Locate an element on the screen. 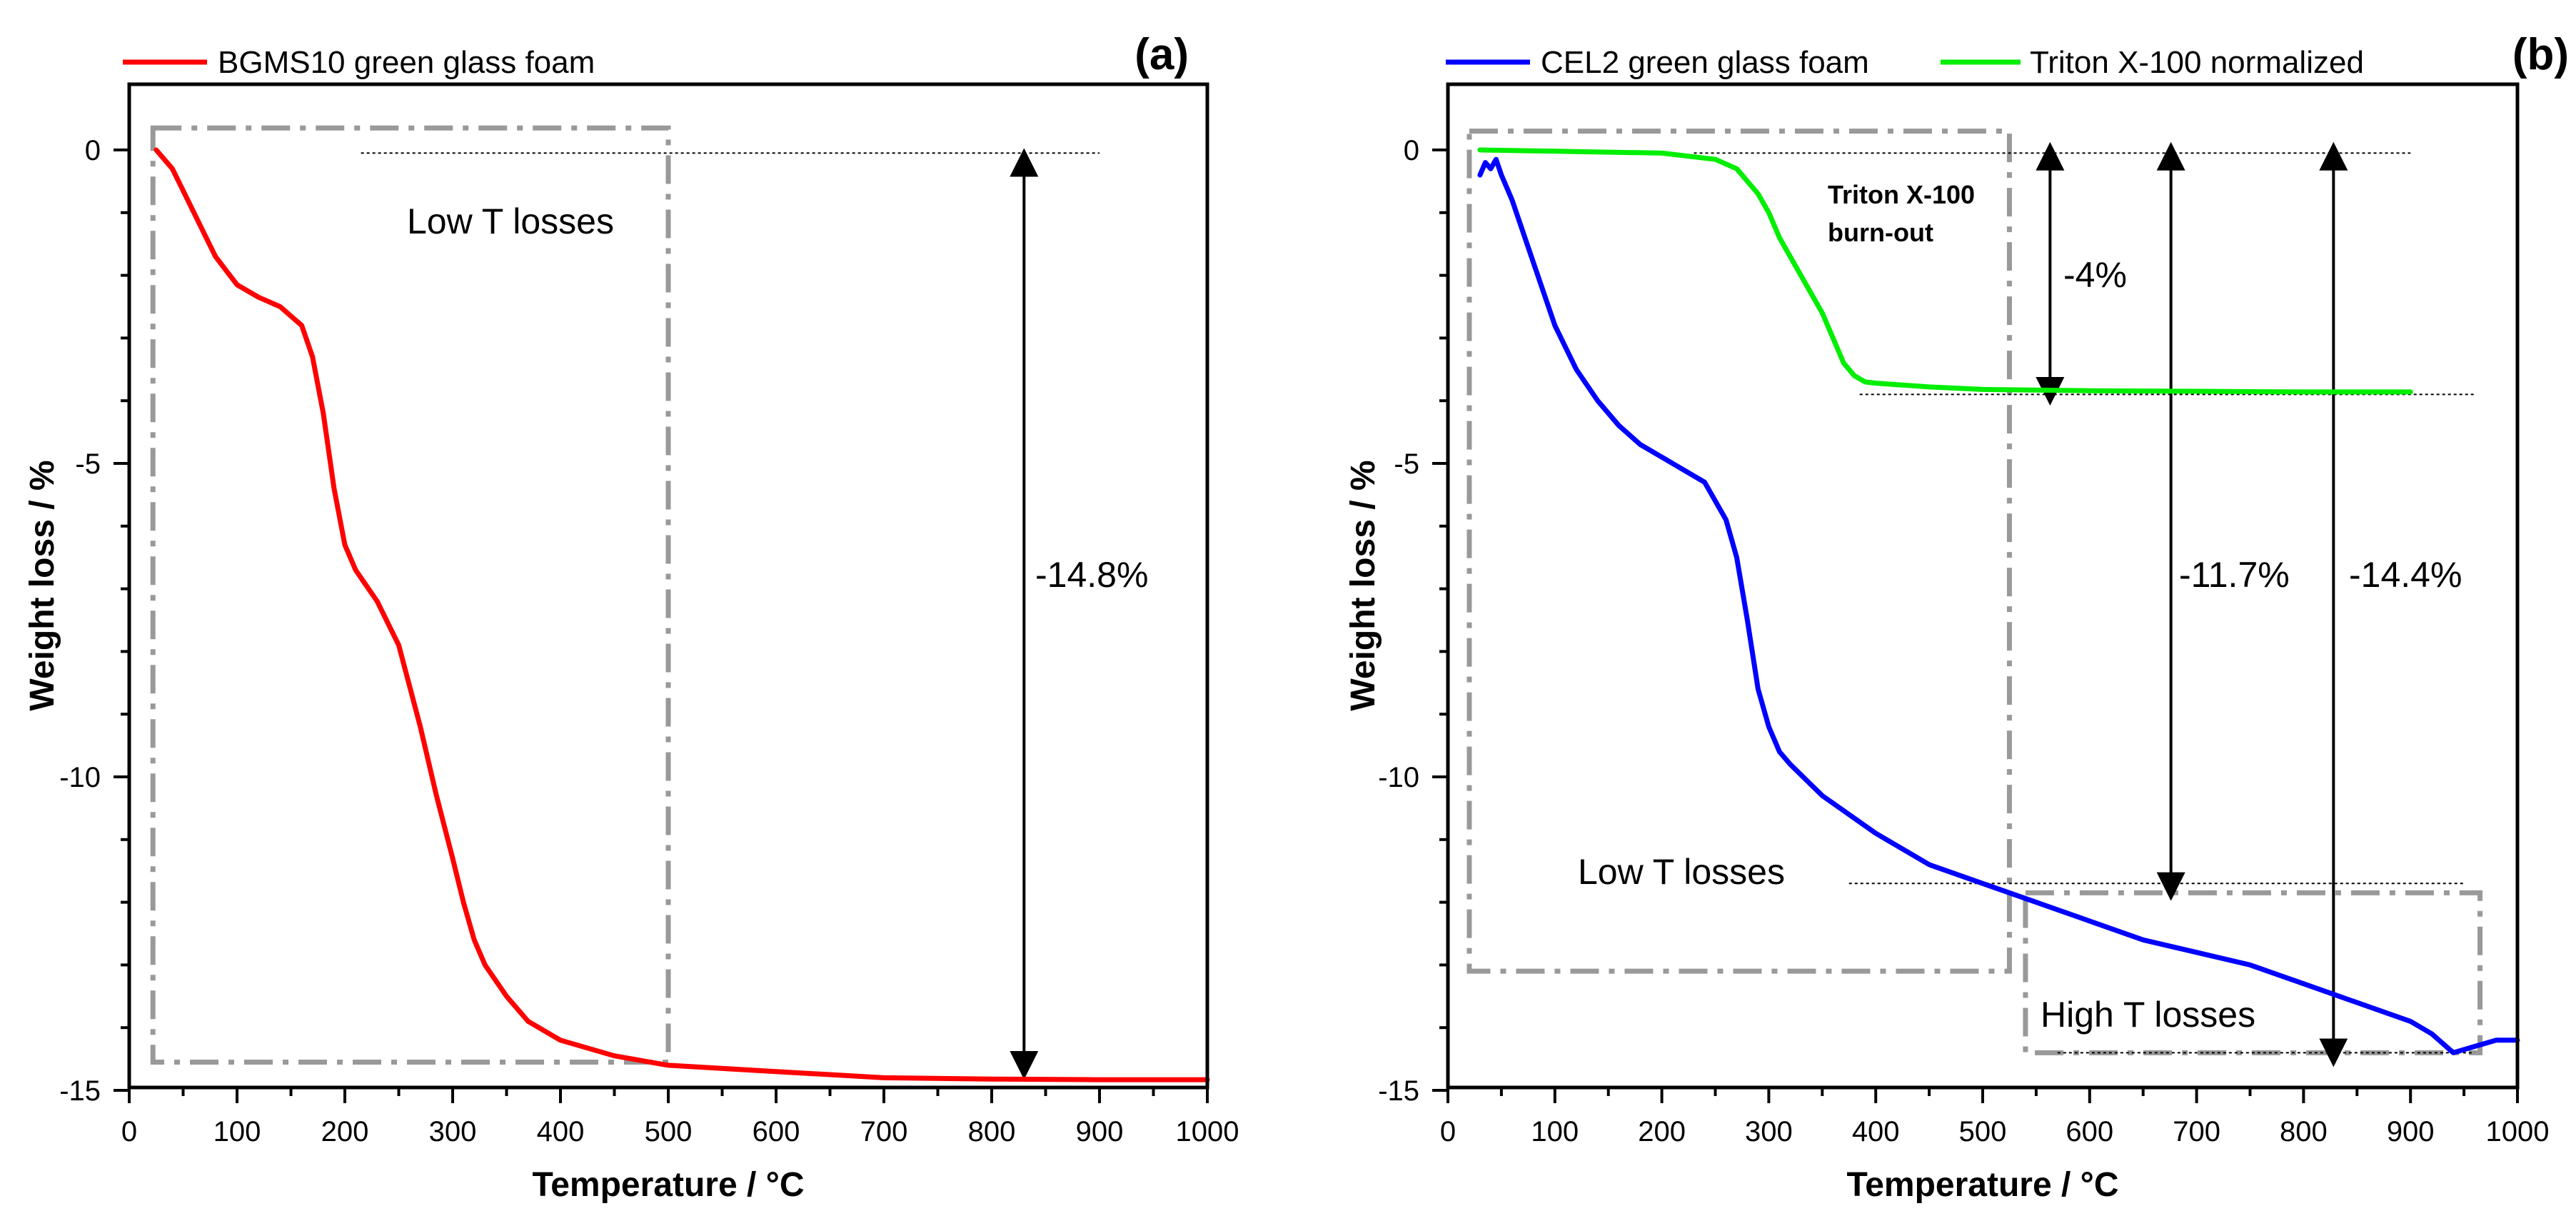 The width and height of the screenshot is (2576, 1226). panel-a-legend-label: BGMS10 green glass foam is located at coordinates (406, 62).